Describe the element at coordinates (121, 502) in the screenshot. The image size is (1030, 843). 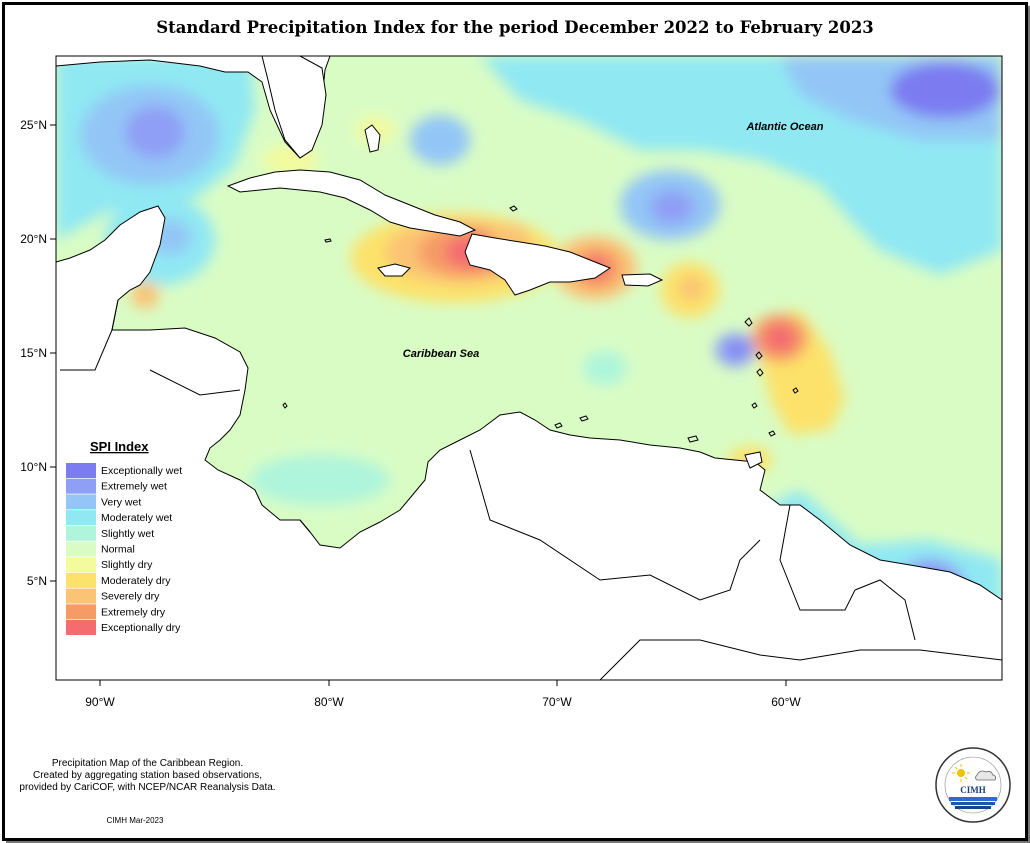
I see `legend-label: Very wet` at that location.